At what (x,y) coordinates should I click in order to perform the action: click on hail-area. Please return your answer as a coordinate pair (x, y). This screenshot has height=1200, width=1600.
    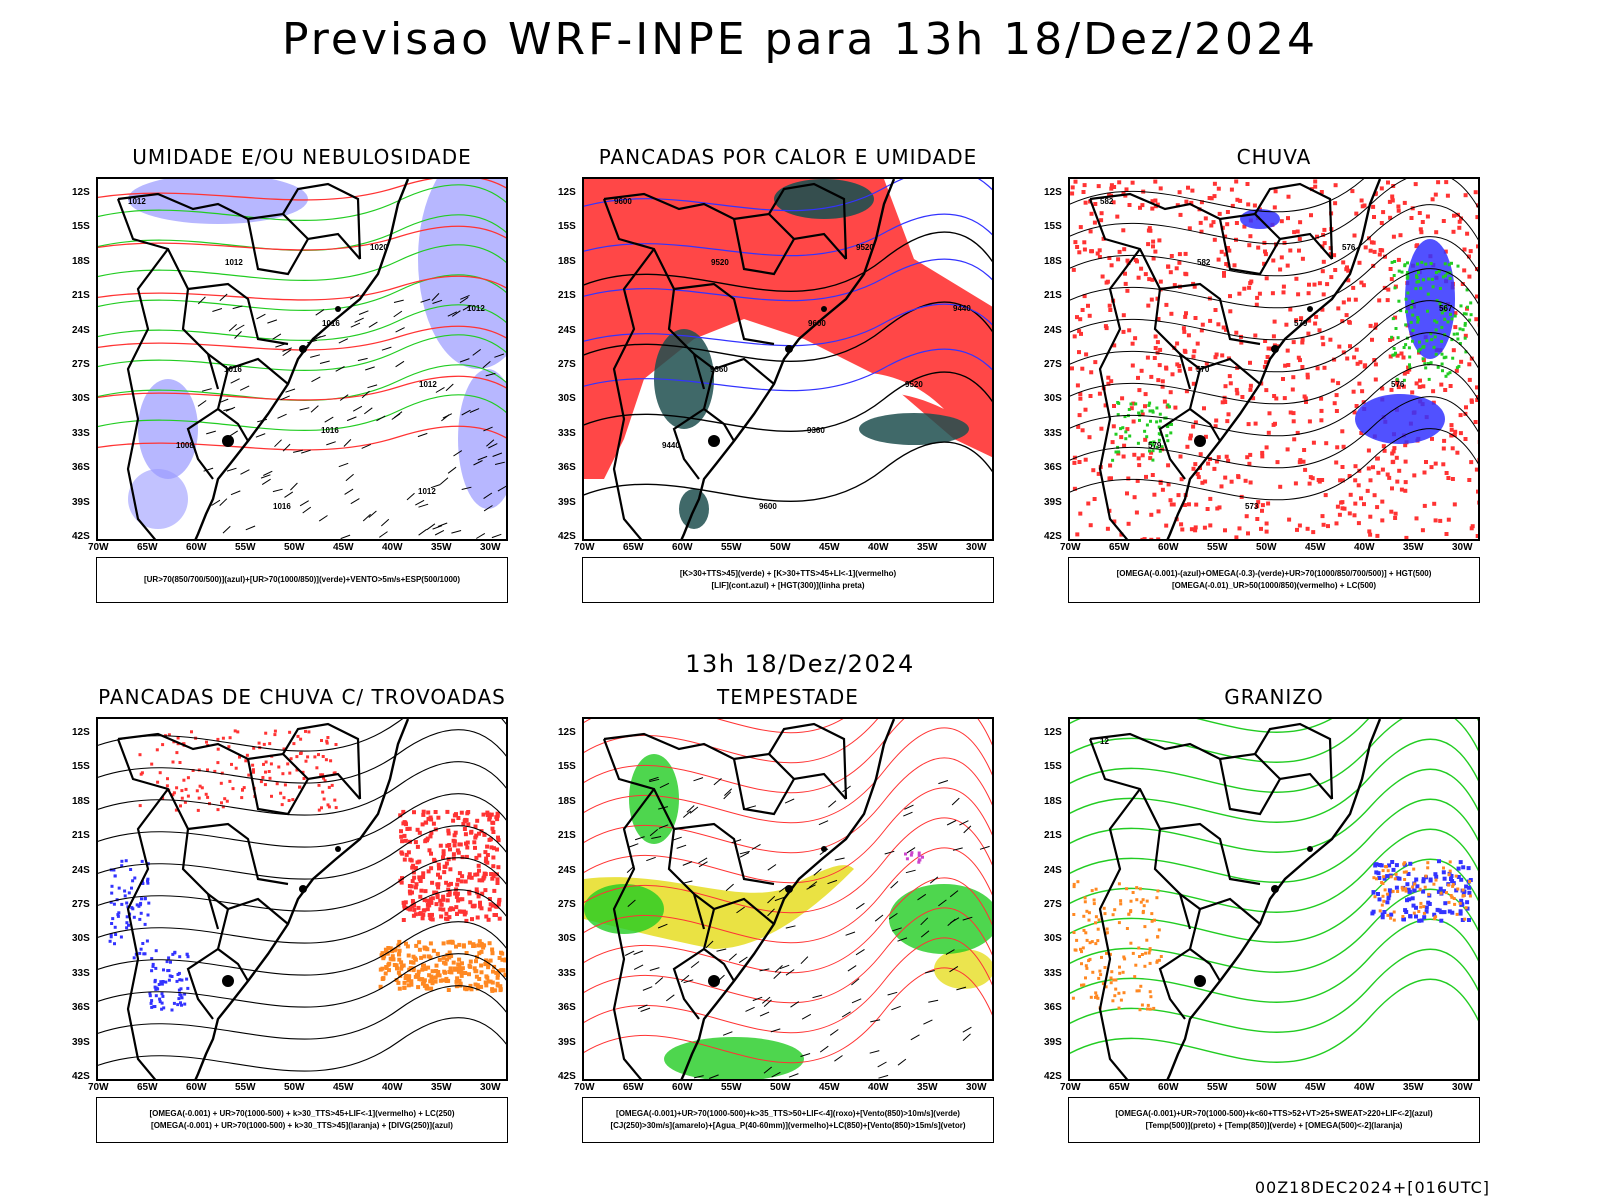
    Looking at the image, I should click on (1429, 904).